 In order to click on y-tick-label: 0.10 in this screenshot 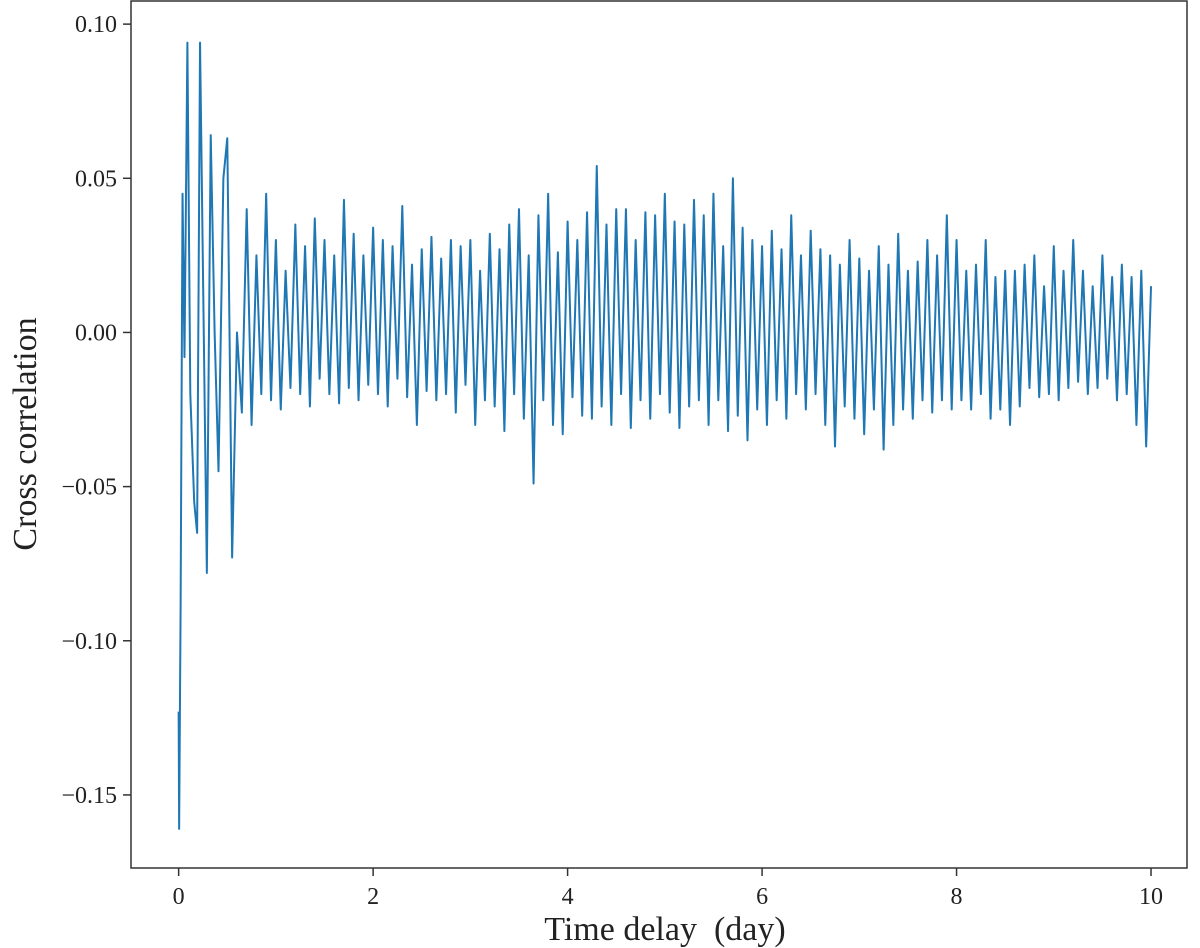, I will do `click(96, 25)`.